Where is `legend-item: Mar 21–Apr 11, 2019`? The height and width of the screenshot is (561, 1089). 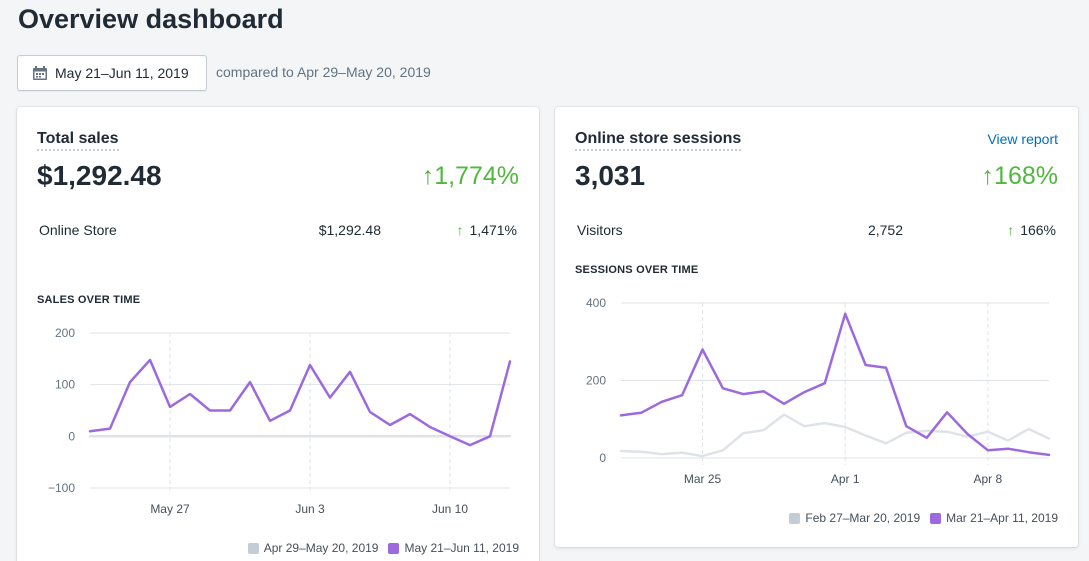 legend-item: Mar 21–Apr 11, 2019 is located at coordinates (994, 518).